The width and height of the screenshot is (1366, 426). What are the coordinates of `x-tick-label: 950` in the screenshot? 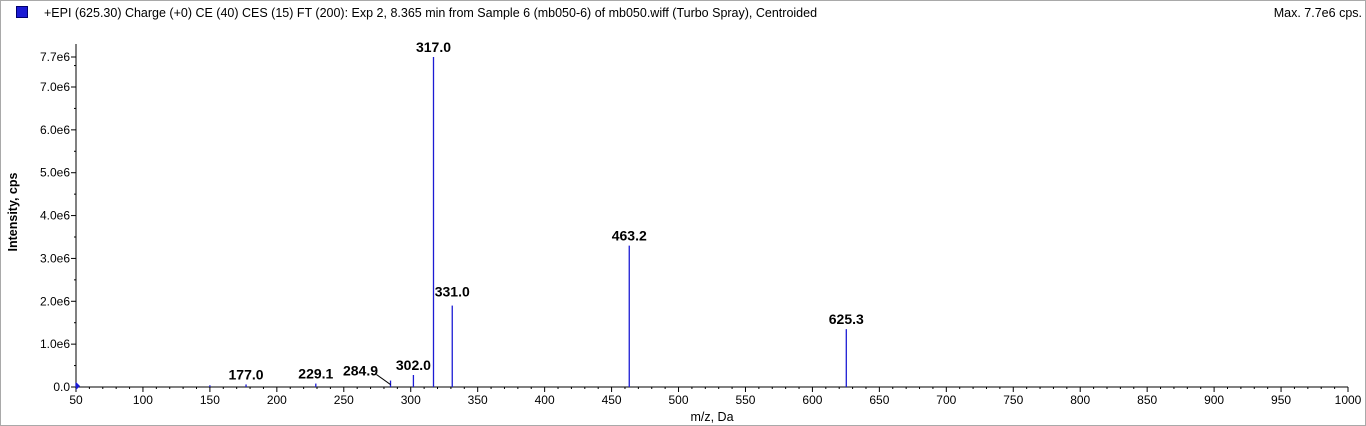 It's located at (1281, 400).